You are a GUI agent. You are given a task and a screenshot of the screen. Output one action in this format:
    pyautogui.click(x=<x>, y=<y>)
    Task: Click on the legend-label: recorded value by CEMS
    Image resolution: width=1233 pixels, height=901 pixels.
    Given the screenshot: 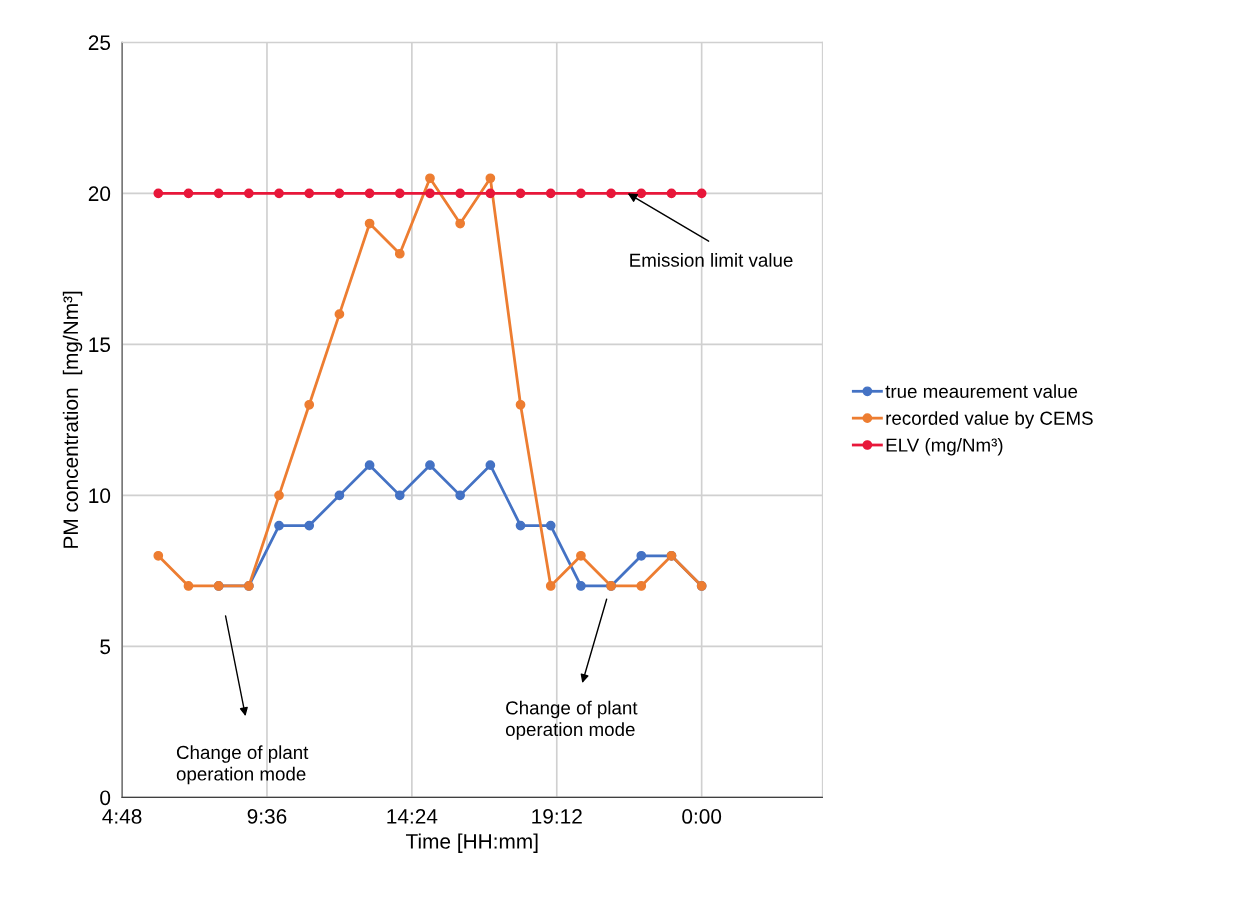 What is the action you would take?
    pyautogui.click(x=989, y=420)
    